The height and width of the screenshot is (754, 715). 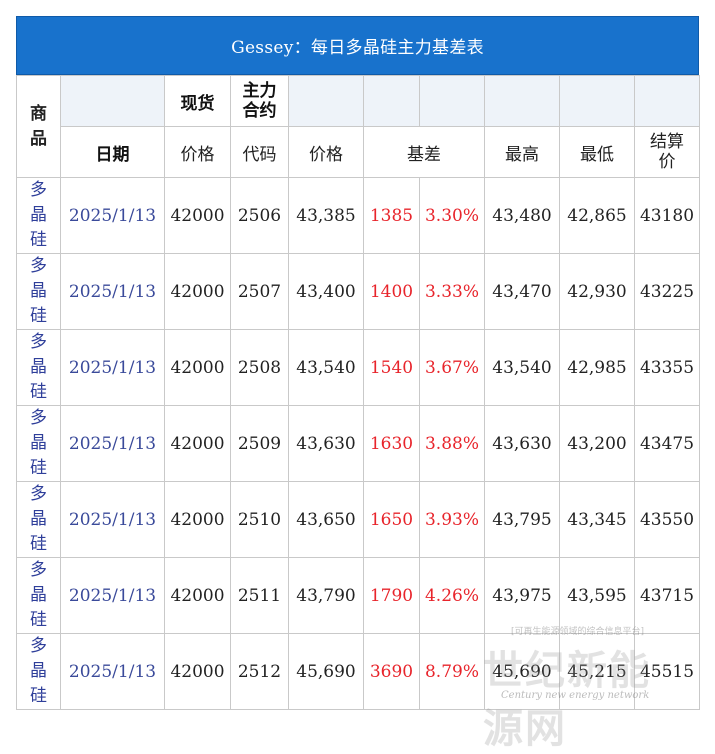 I want to click on high-cell: 43,975, so click(x=522, y=595).